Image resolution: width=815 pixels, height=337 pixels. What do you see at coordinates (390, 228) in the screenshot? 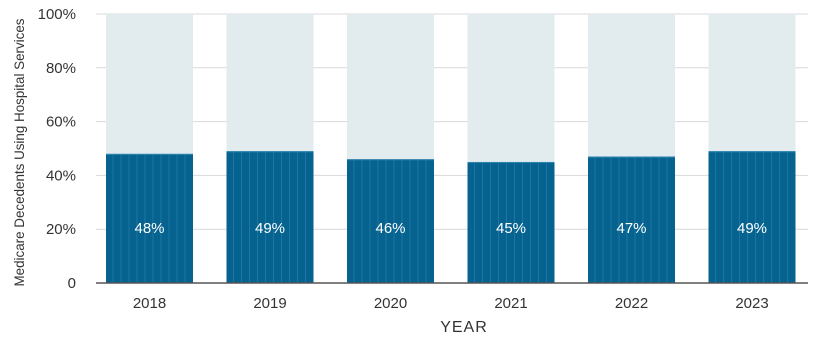
I see `bar-data-label: 46%` at bounding box center [390, 228].